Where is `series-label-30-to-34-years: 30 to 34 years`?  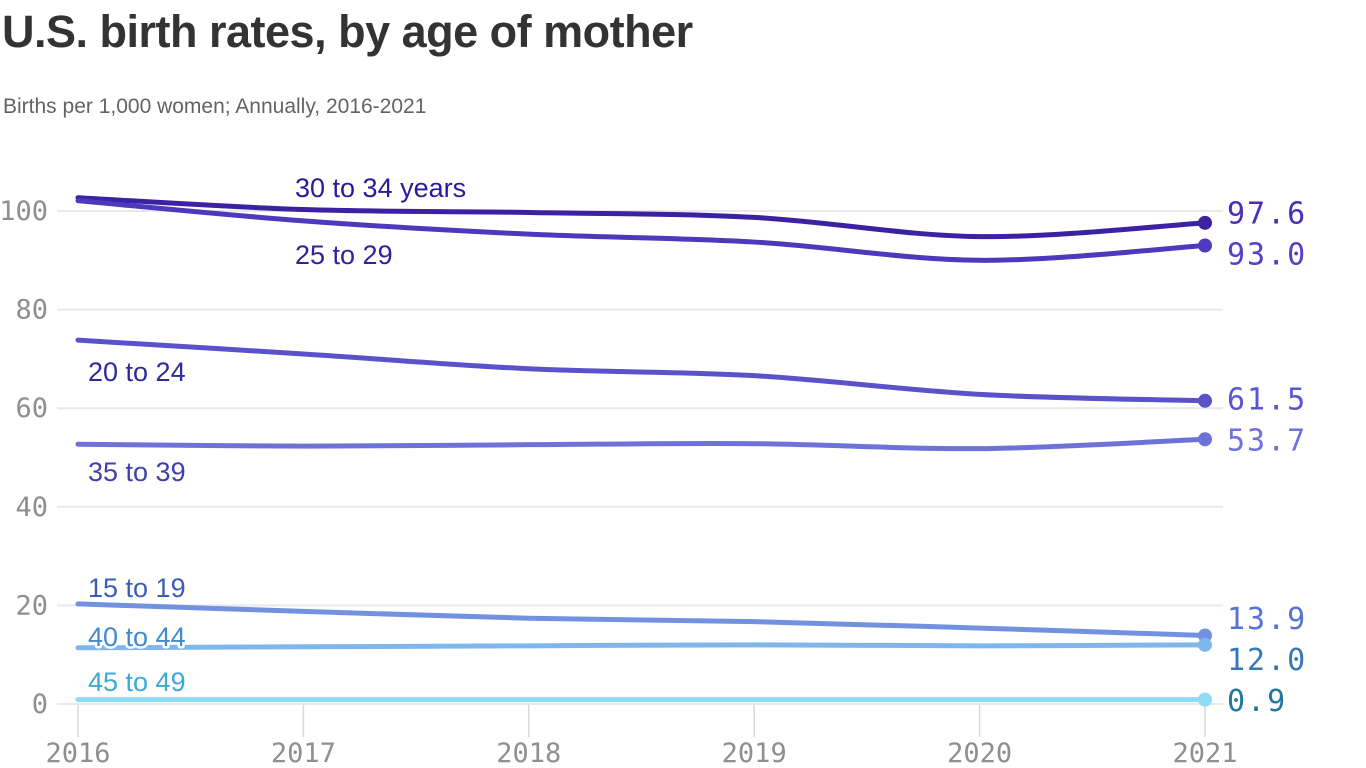 series-label-30-to-34-years: 30 to 34 years is located at coordinates (380, 188).